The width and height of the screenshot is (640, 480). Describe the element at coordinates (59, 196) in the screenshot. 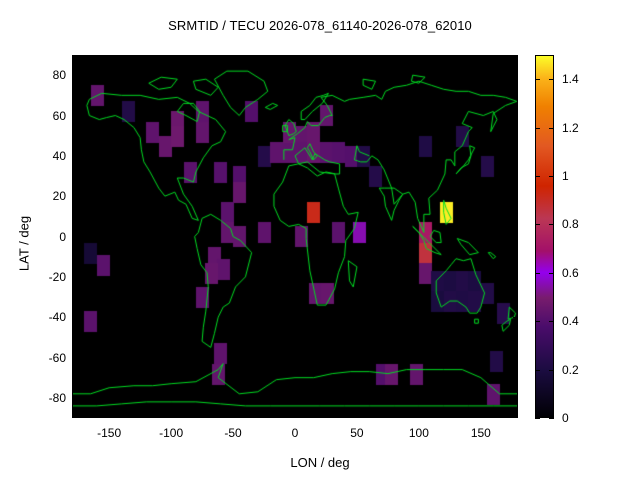

I see `y-tick-label-5: 20` at that location.